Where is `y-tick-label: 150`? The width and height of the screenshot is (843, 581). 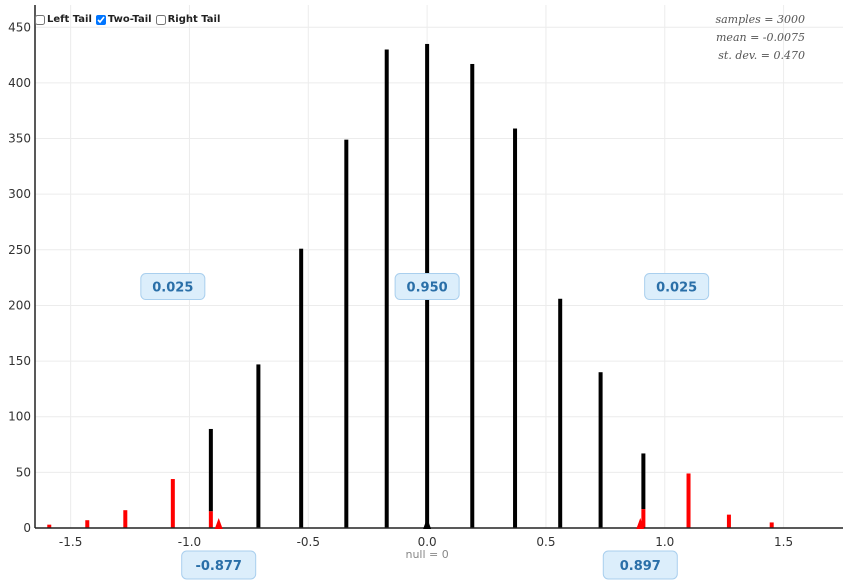
y-tick-label: 150 is located at coordinates (19, 361).